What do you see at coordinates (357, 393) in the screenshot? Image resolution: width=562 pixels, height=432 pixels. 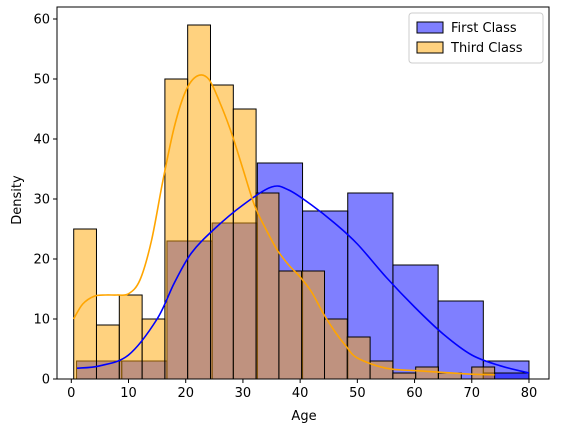 I see `x-tick-label: 50` at bounding box center [357, 393].